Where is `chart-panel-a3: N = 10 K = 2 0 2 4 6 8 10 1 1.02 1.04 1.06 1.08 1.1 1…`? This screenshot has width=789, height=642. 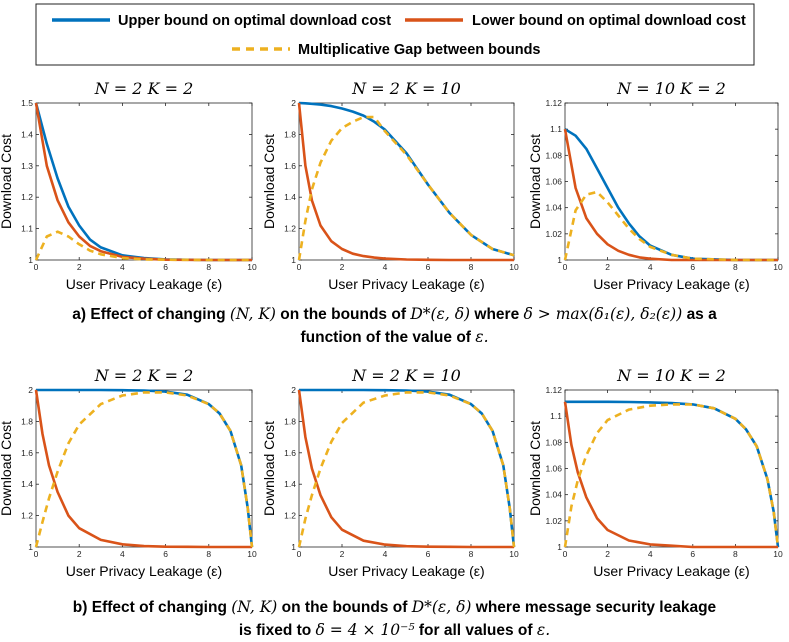 chart-panel-a3: N = 10 K = 2 0 2 4 6 8 10 1 1.02 1.04 1.06 1.08 1.1 1… is located at coordinates (655, 185).